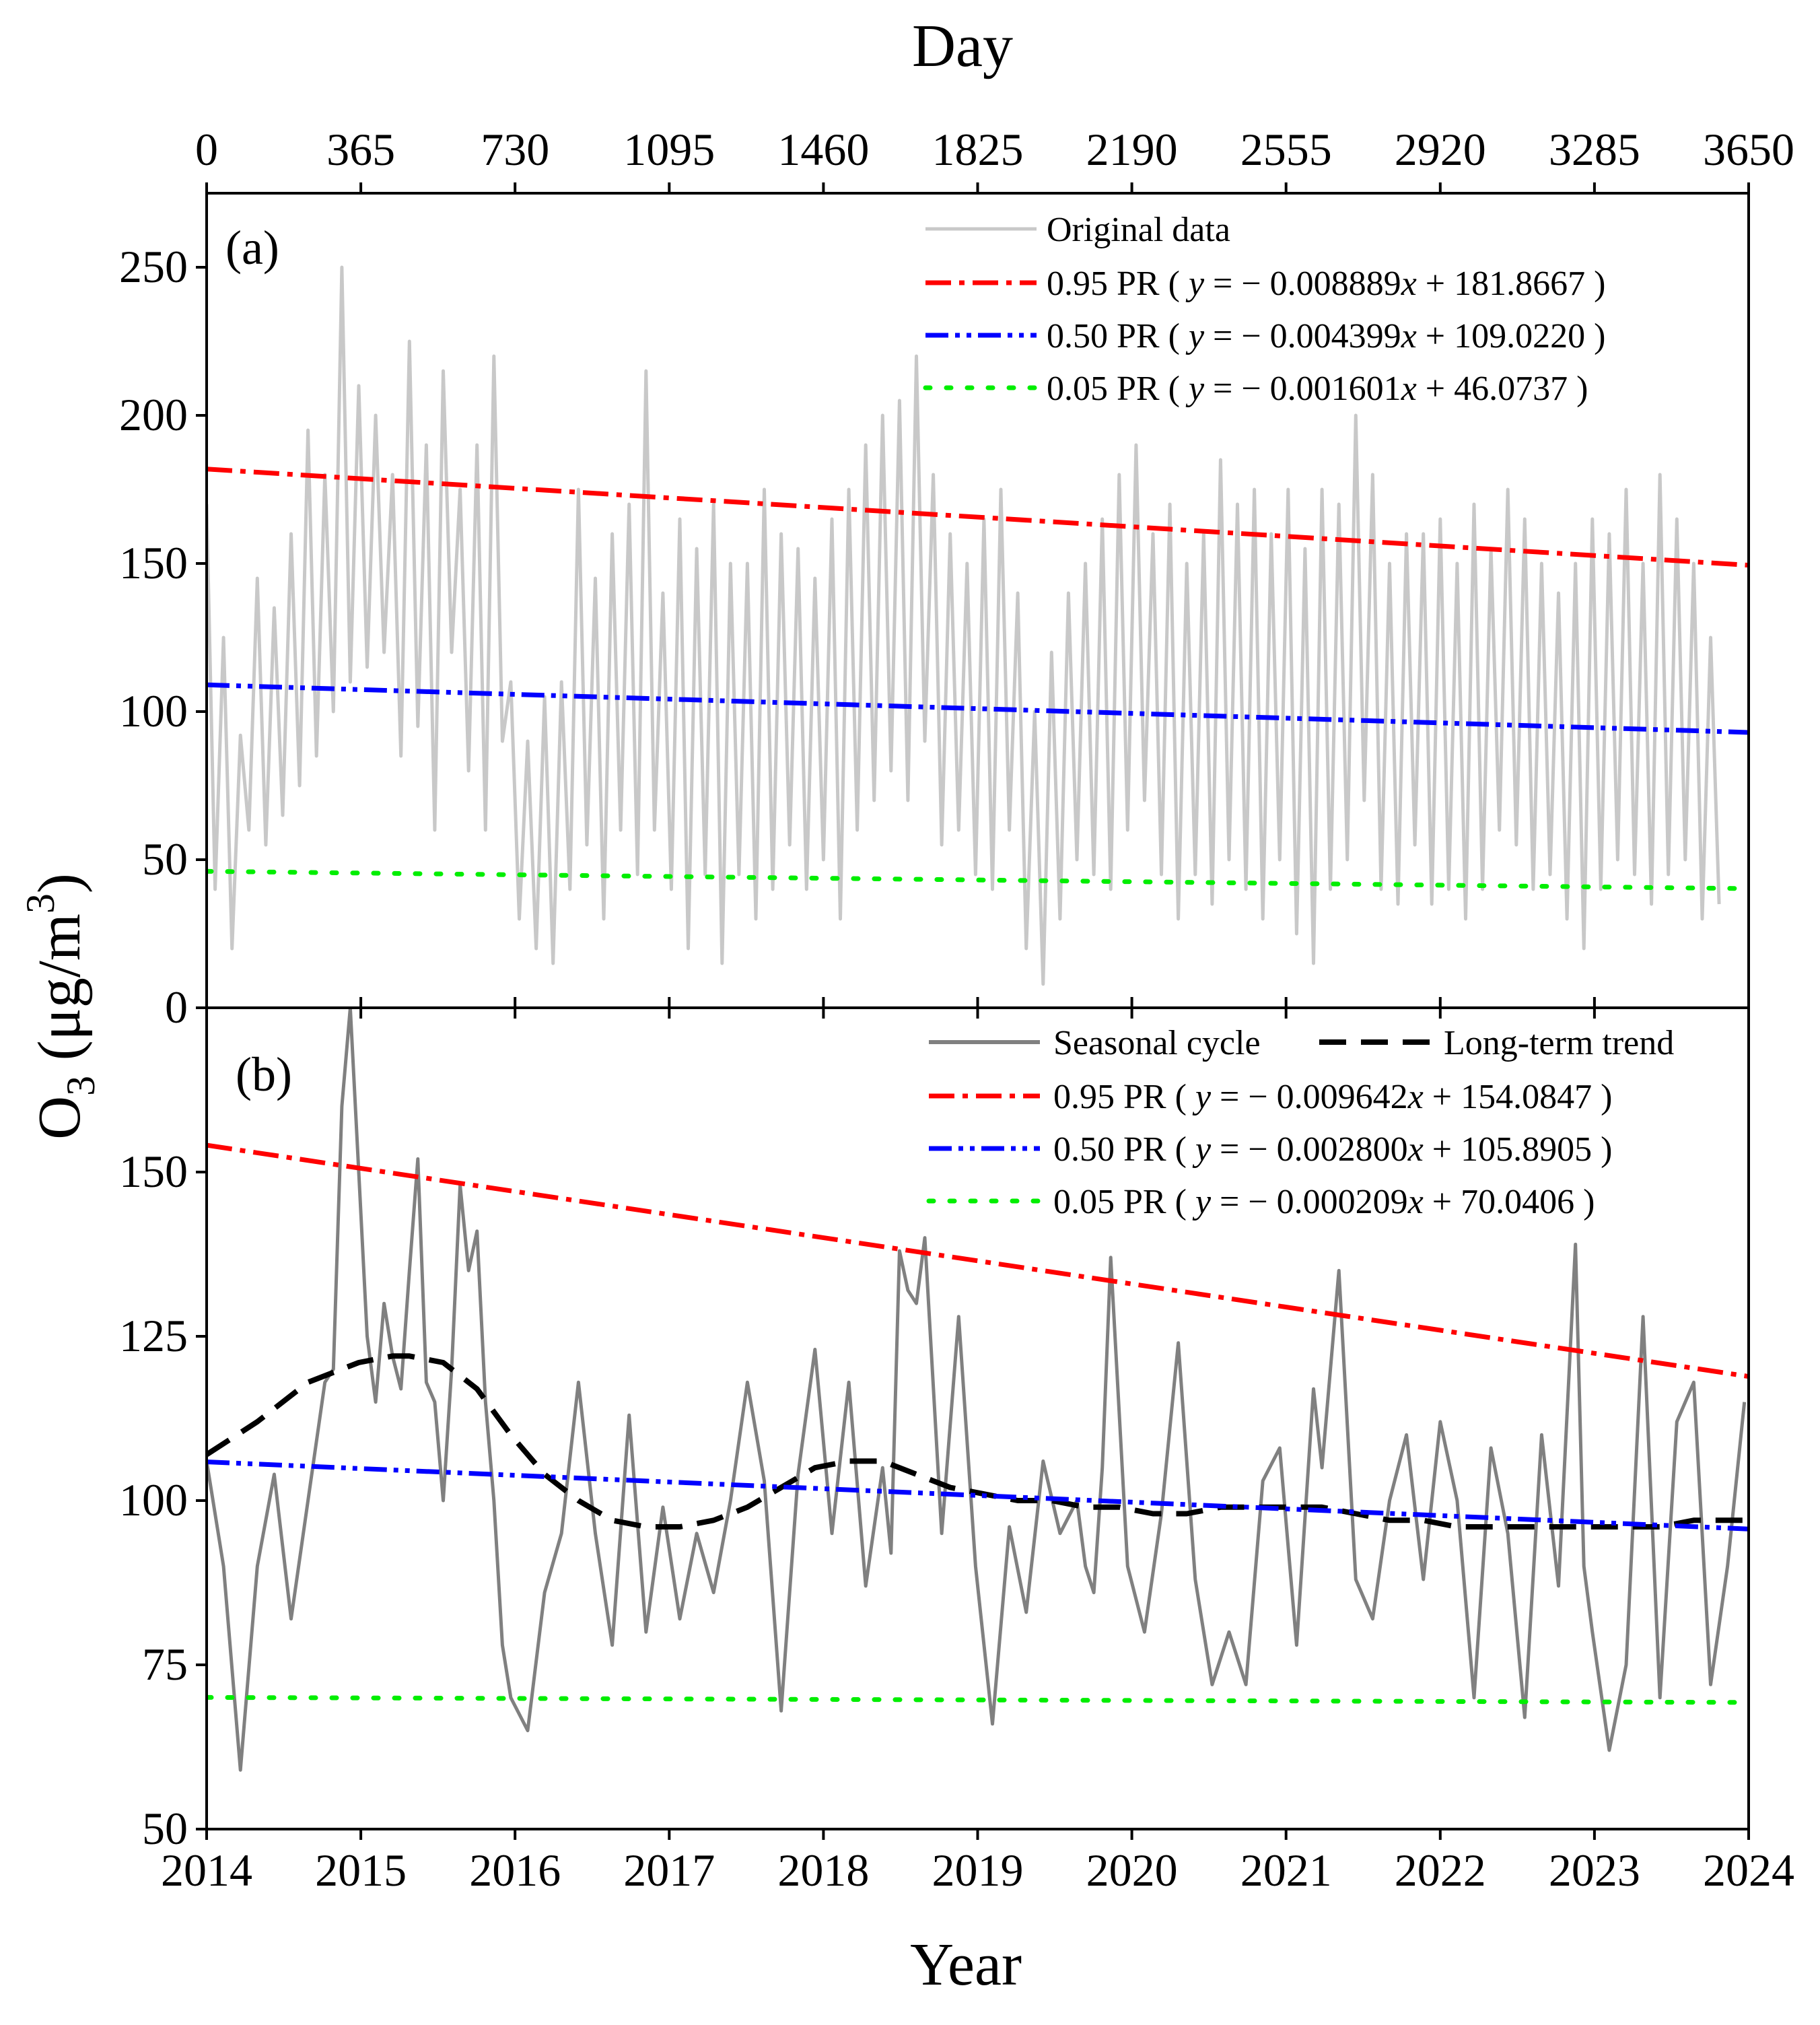  Describe the element at coordinates (1110, 1097) in the screenshot. I see `legend-b-p95-name: 0.95 PR` at that location.